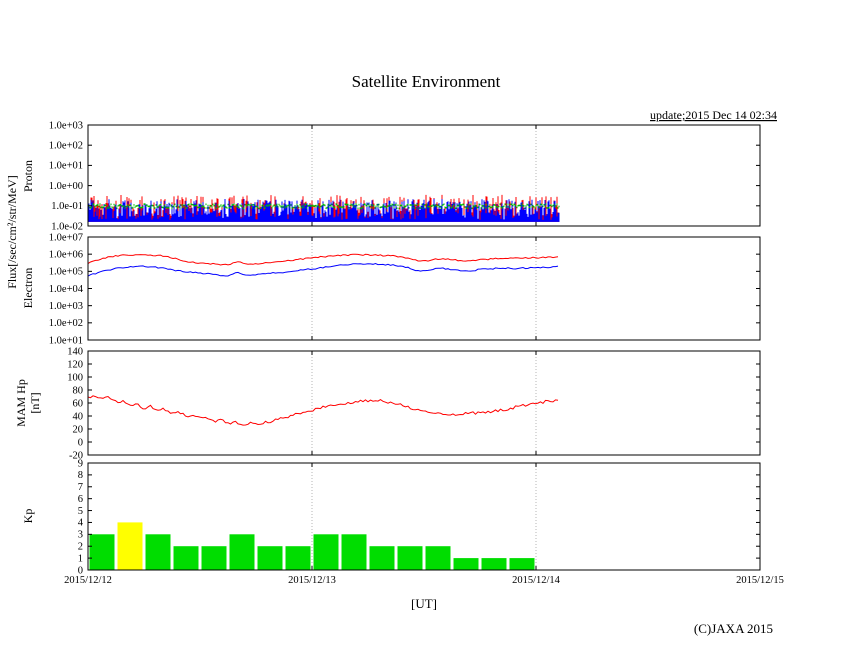 The height and width of the screenshot is (655, 846). Describe the element at coordinates (323, 269) in the screenshot. I see `electron-blue-line` at that location.